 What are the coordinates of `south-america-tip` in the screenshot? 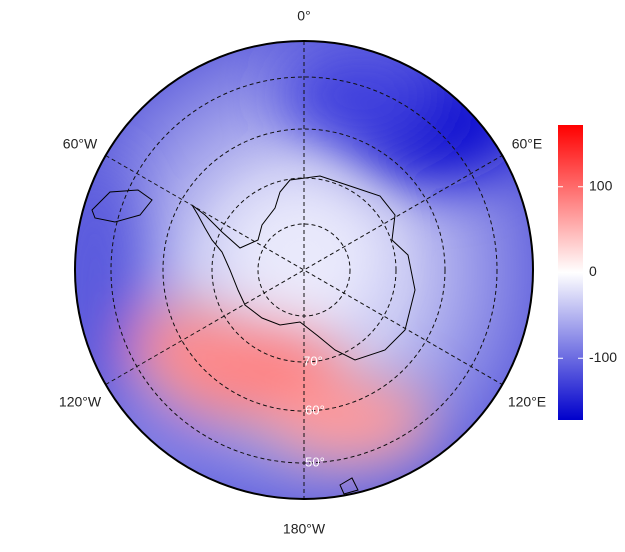 It's located at (122, 206).